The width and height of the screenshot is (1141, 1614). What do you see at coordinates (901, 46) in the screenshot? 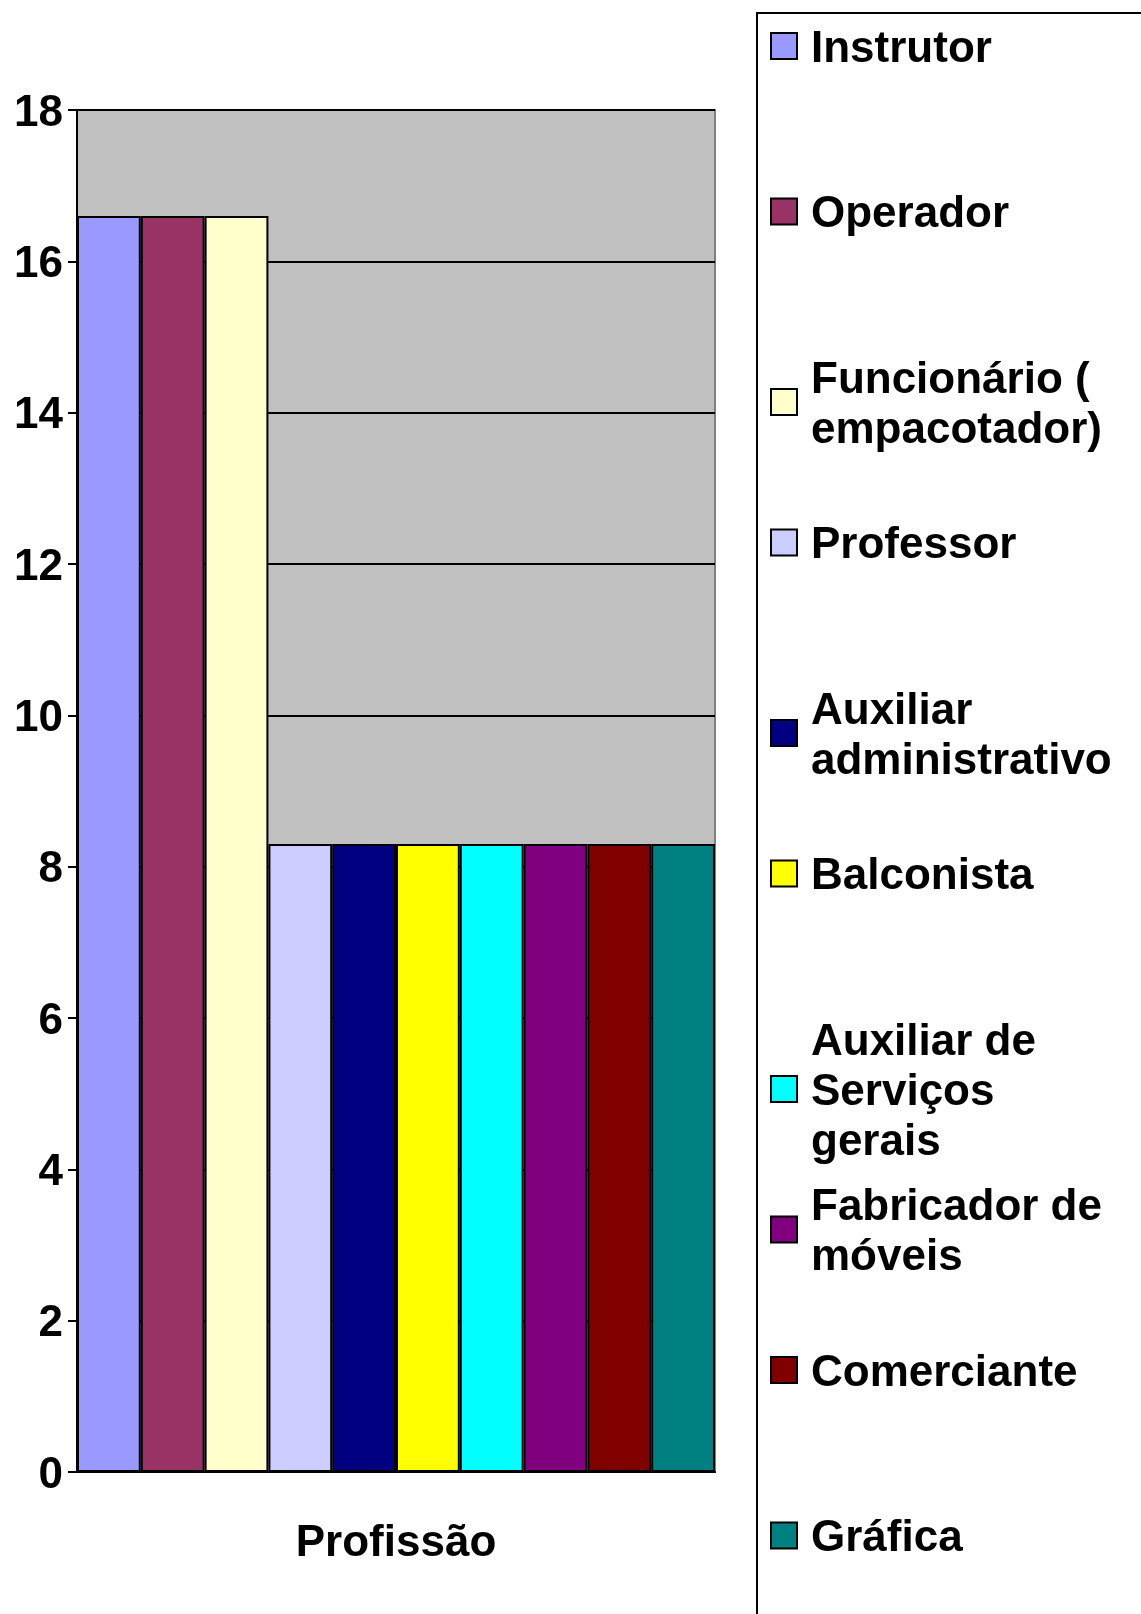
I see `legend-label: Instrutor` at bounding box center [901, 46].